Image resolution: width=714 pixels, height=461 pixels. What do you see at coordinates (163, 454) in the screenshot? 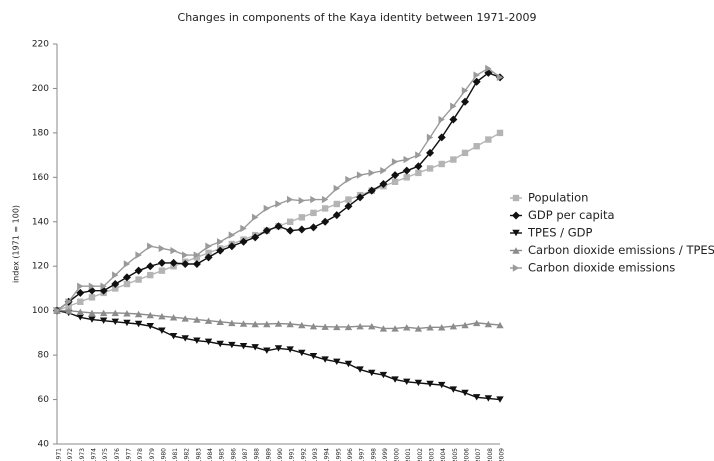
I see `x-tick-label: 1980` at bounding box center [163, 454].